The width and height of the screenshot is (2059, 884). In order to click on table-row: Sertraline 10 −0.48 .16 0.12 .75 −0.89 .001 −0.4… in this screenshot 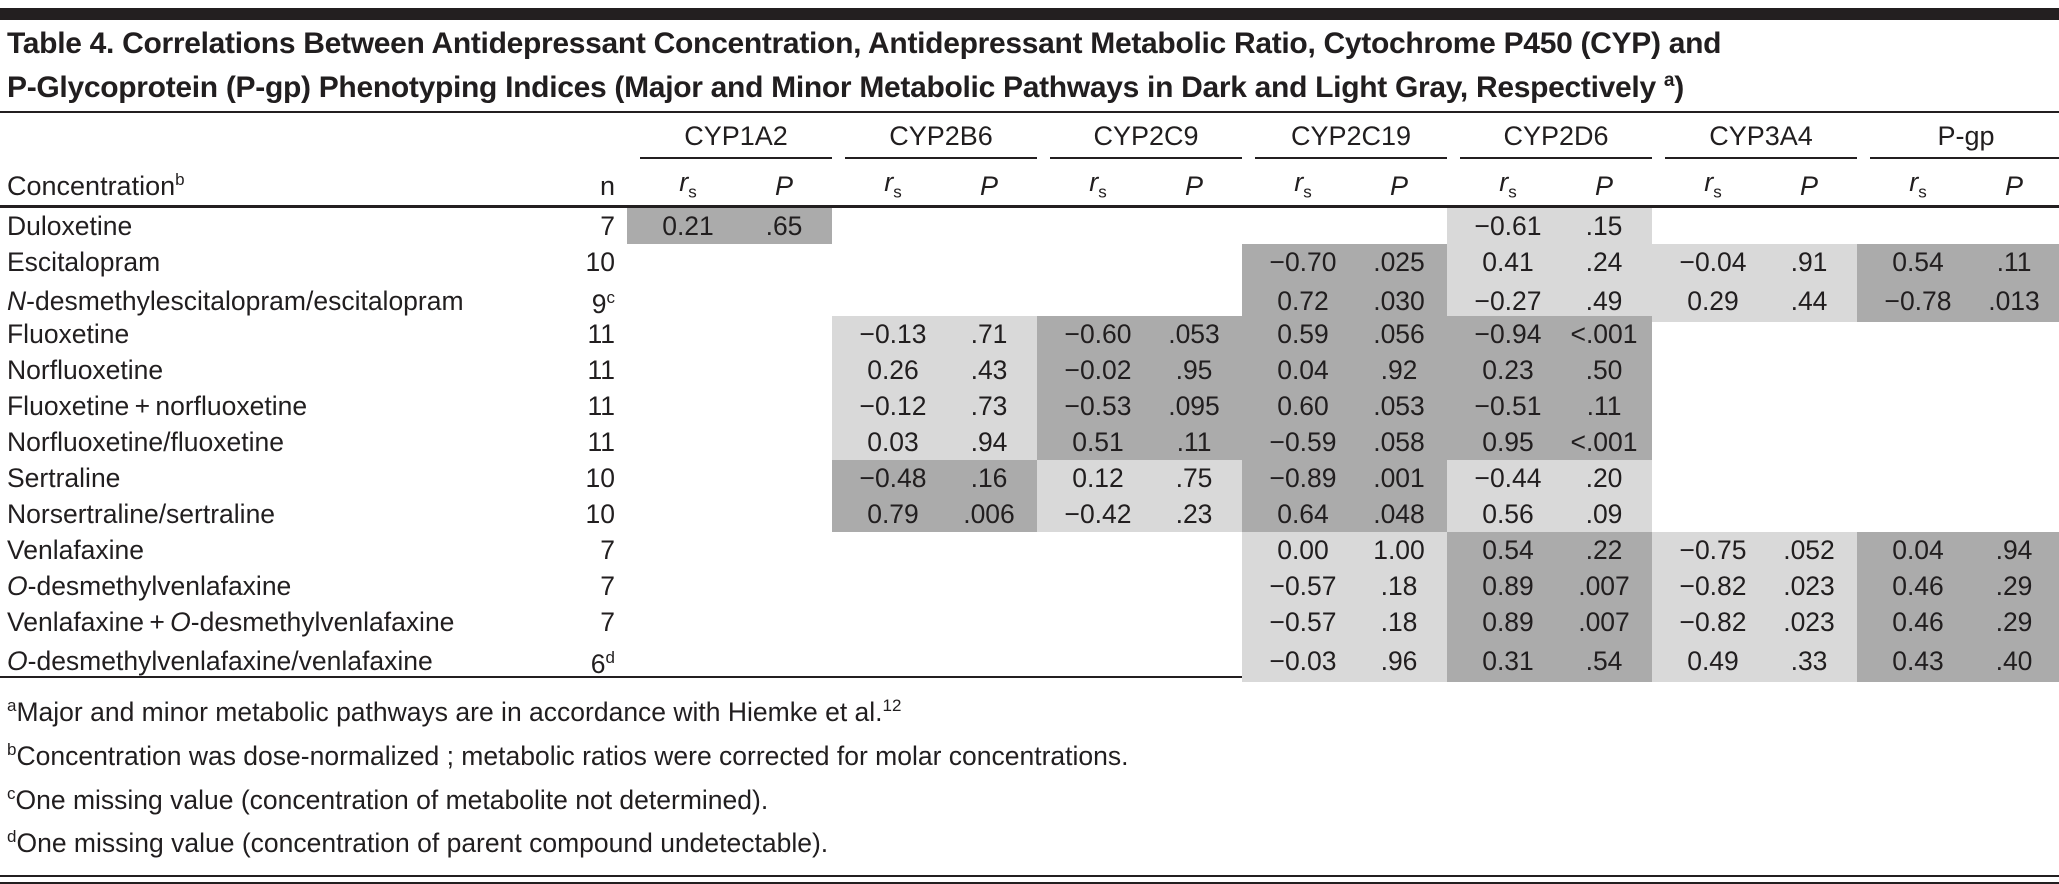, I will do `click(1029, 478)`.